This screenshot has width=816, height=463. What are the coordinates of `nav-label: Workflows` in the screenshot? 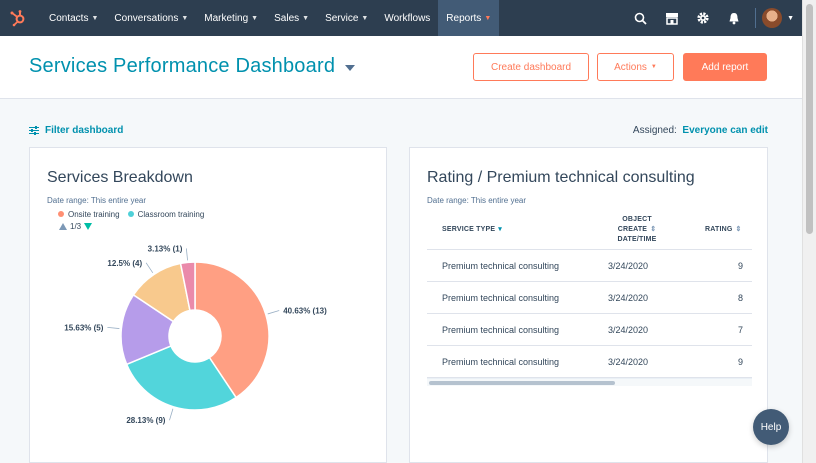 It's located at (407, 18).